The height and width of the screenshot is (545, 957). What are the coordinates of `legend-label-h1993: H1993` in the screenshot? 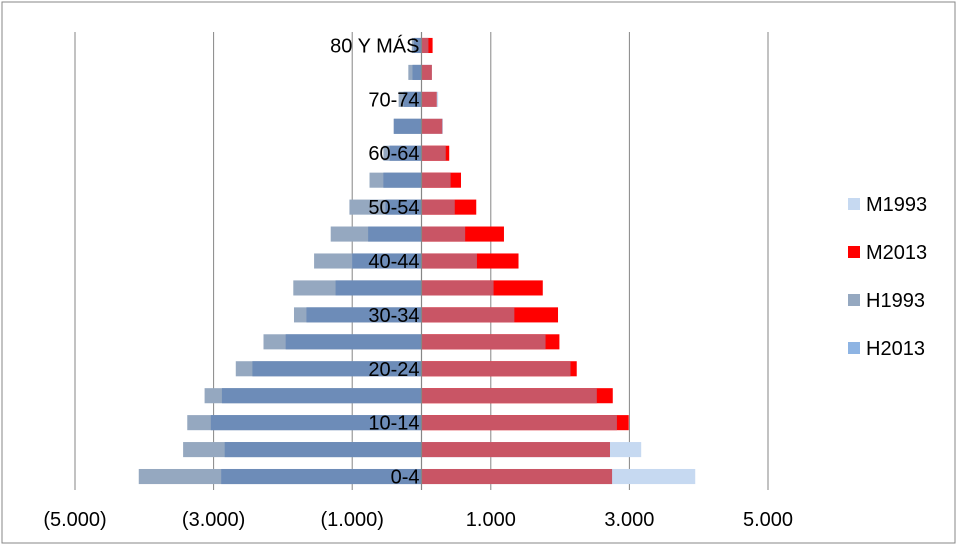 It's located at (895, 301).